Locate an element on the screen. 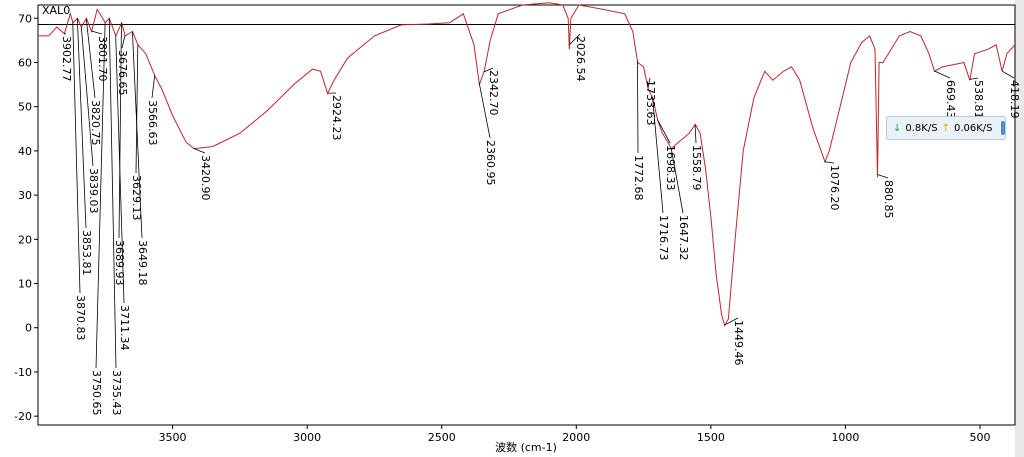 The image size is (1024, 457). peak-label: 1772.68 is located at coordinates (638, 178).